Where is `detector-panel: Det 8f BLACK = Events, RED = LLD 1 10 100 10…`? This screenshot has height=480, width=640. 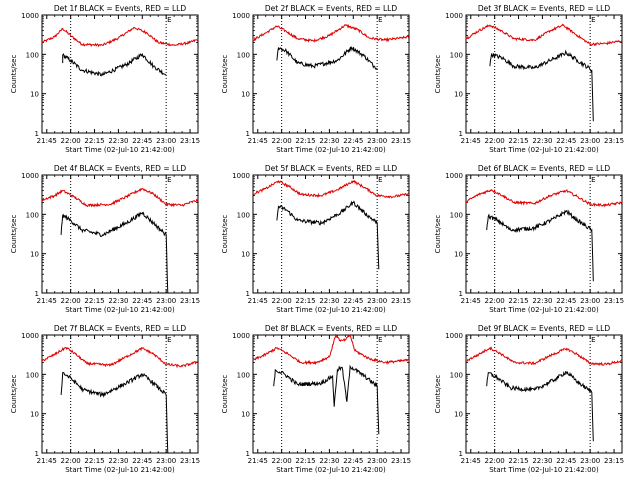 detector-panel: Det 8f BLACK = Events, RED = LLD 1 10 100 10… is located at coordinates (316, 399).